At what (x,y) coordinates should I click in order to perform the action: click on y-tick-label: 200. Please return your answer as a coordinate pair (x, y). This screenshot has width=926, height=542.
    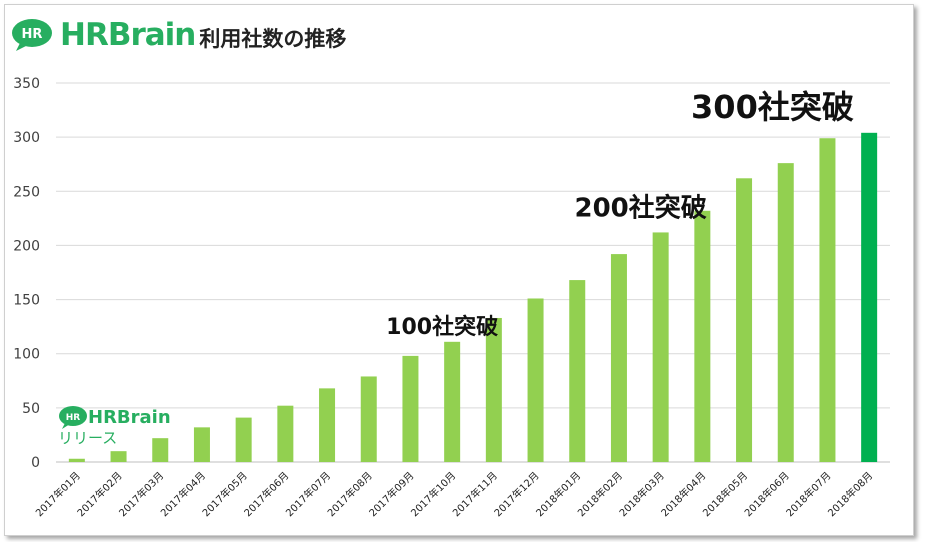
    Looking at the image, I should click on (26, 246).